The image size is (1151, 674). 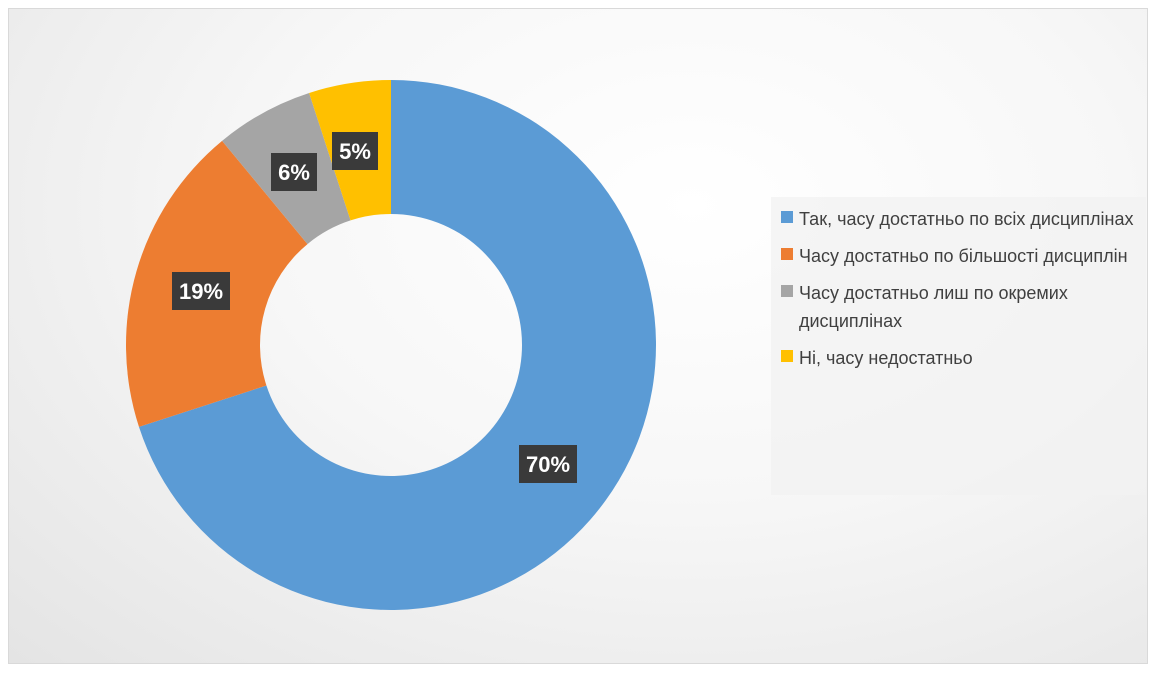 I want to click on data-label-most-disciplines: 19%, so click(x=201, y=291).